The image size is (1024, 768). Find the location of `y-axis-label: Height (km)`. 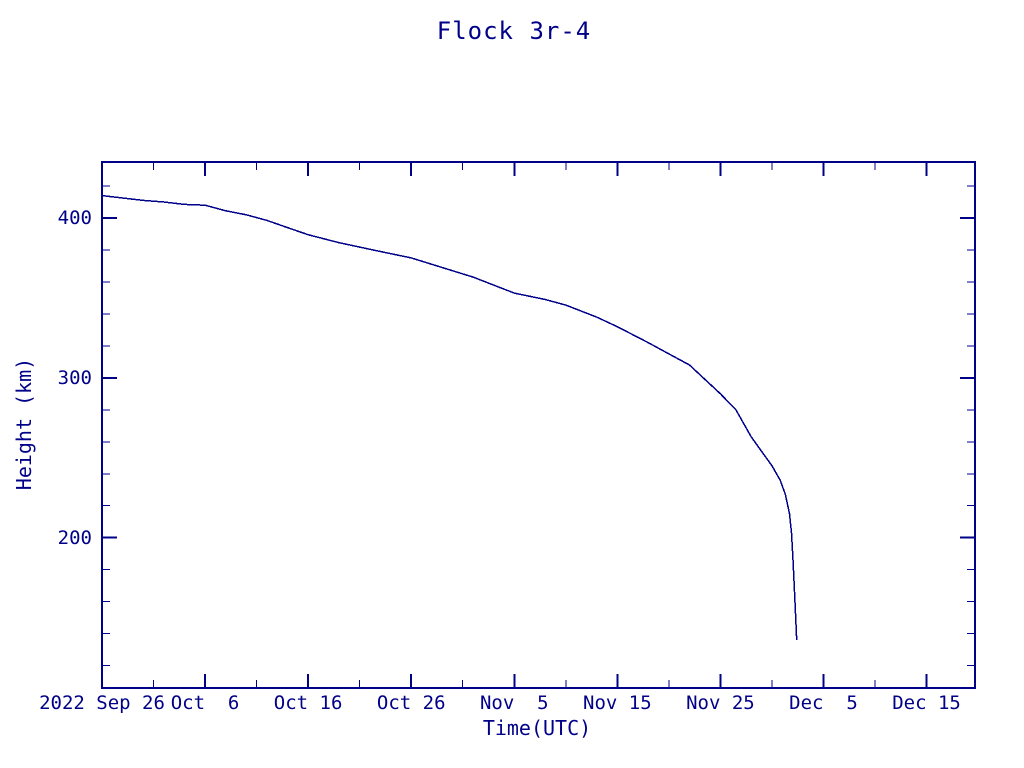

y-axis-label: Height (km) is located at coordinates (24, 424).